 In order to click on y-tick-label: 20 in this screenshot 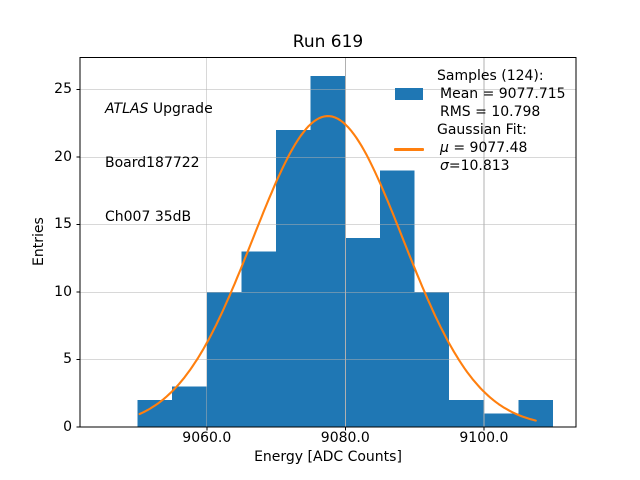, I will do `click(63, 156)`.